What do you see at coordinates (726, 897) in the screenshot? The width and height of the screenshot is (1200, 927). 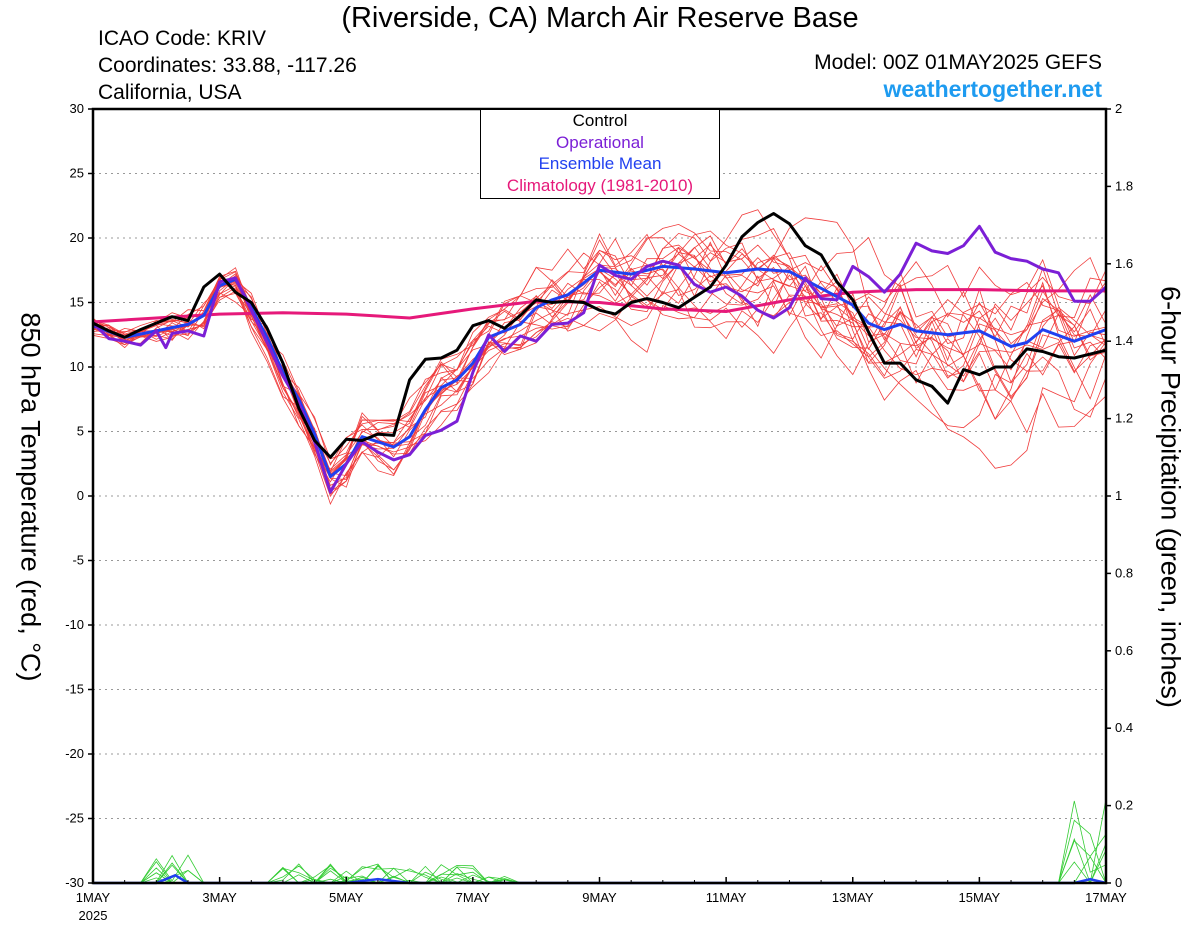 I see `x-tick-label: 11MAY` at bounding box center [726, 897].